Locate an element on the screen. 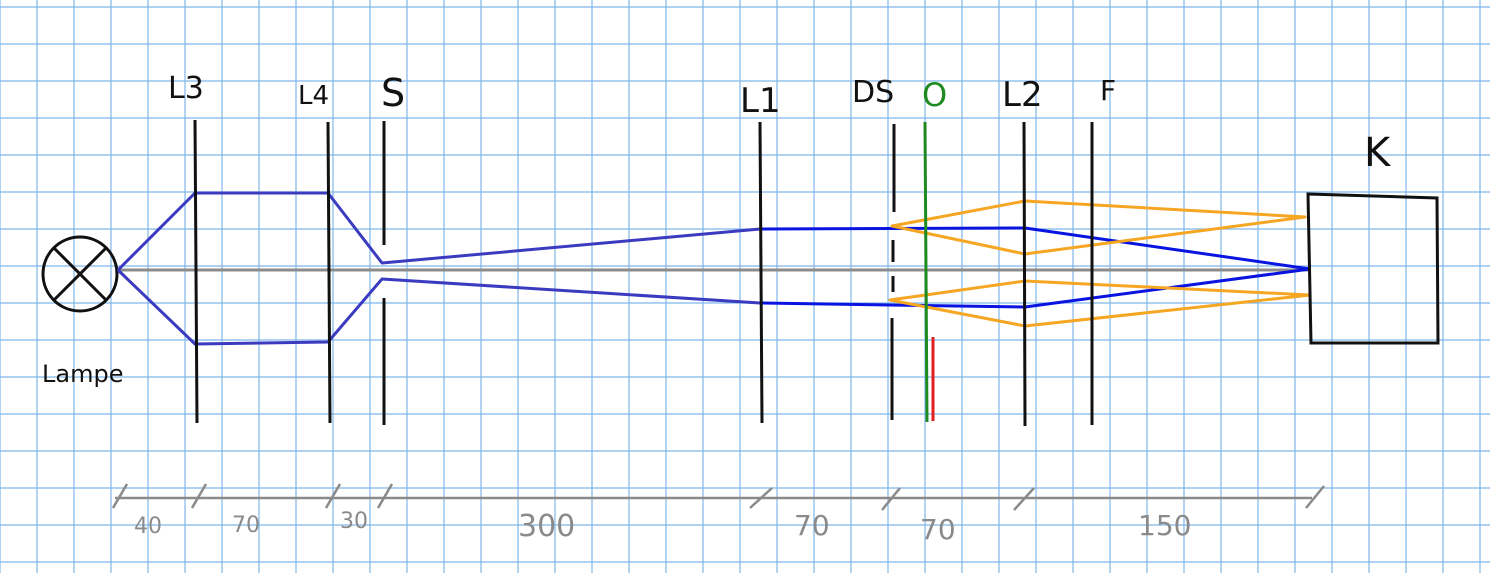 Image resolution: width=1490 pixels, height=573 pixels. lens-l3 is located at coordinates (196, 271).